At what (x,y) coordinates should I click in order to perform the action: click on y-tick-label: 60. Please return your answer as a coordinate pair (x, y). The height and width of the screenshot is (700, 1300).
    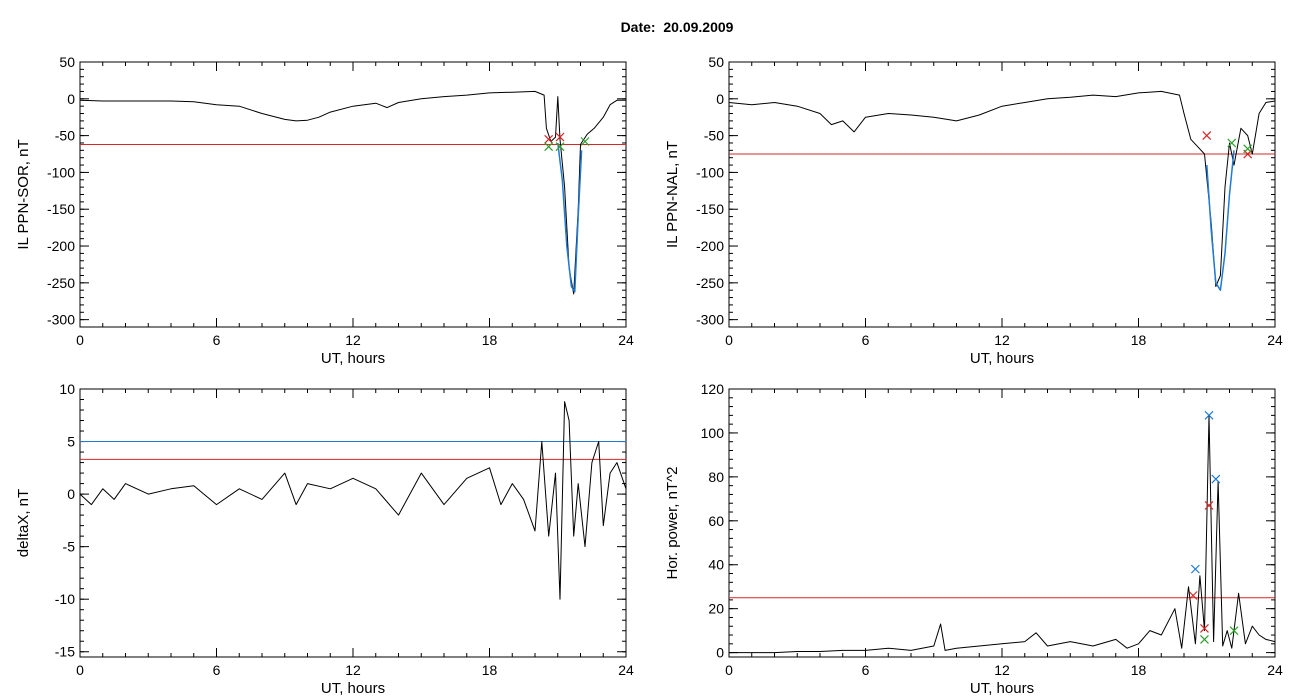
    Looking at the image, I should click on (716, 521).